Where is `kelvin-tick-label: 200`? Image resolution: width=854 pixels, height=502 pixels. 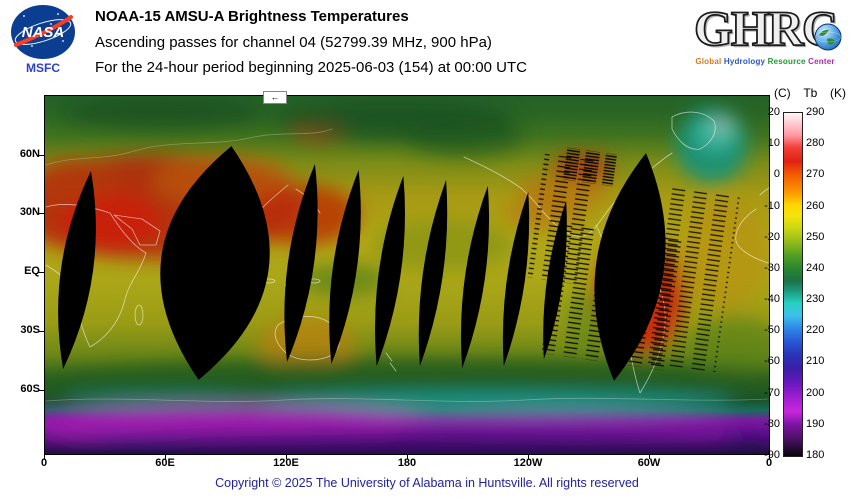 kelvin-tick-label: 200 is located at coordinates (815, 393).